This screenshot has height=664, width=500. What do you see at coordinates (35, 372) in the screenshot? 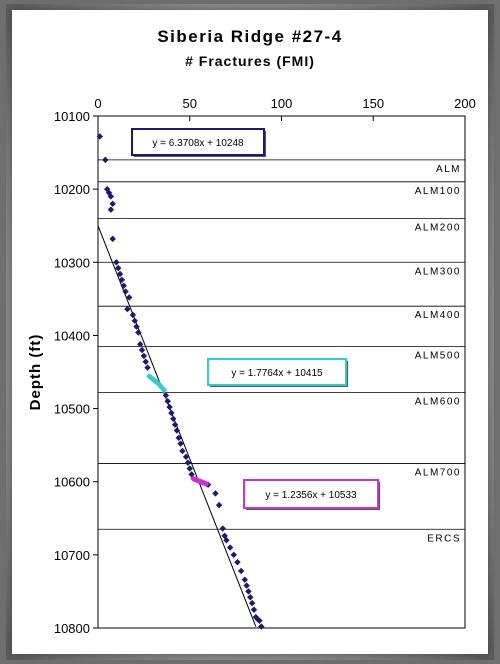
I see `y-axis-label: Depth (ft)` at bounding box center [35, 372].